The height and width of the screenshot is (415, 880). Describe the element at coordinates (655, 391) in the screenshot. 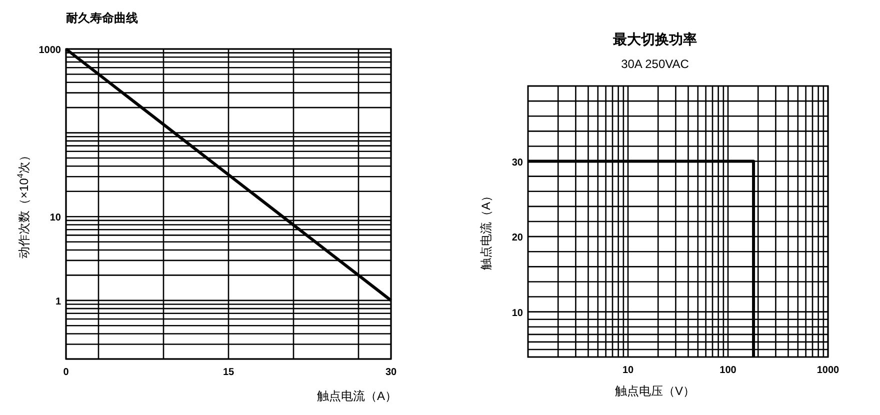

I see `x-axis-title: 触点电压（V）` at that location.